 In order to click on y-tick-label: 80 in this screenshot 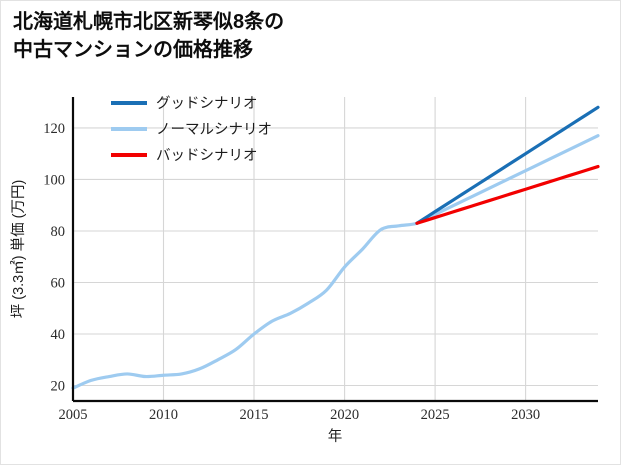, I will do `click(58, 232)`.